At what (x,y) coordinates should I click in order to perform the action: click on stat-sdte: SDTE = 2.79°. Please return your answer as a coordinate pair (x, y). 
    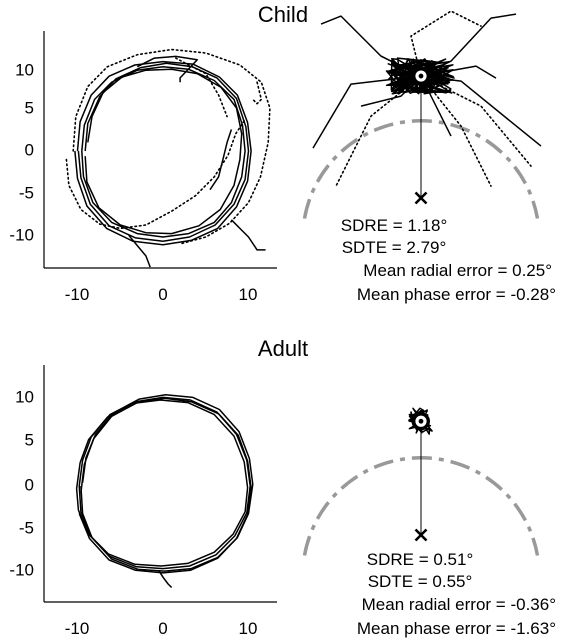
    Looking at the image, I should click on (394, 247).